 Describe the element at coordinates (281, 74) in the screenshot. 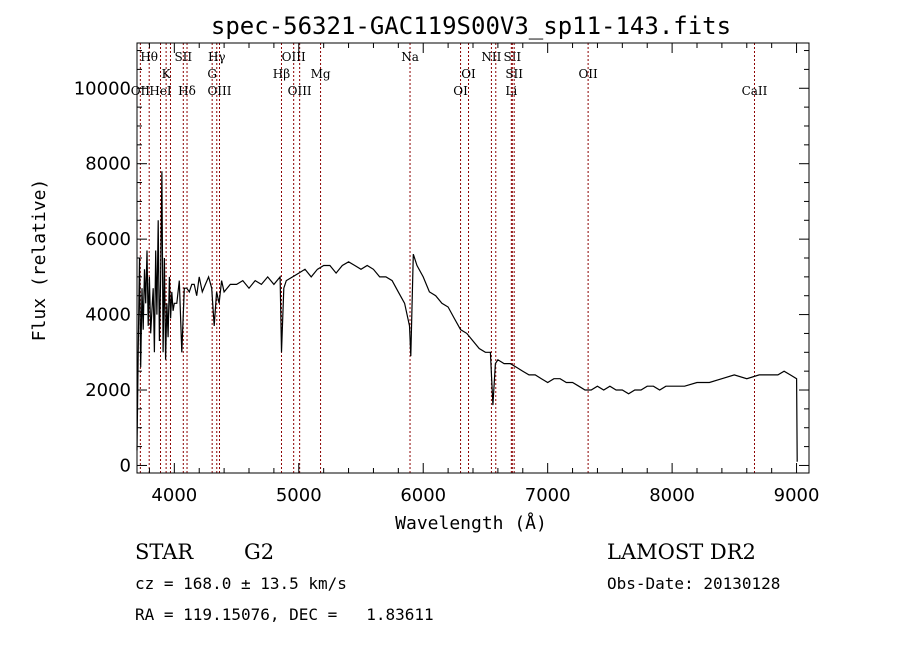

I see `line-marker-label: Hβ` at that location.